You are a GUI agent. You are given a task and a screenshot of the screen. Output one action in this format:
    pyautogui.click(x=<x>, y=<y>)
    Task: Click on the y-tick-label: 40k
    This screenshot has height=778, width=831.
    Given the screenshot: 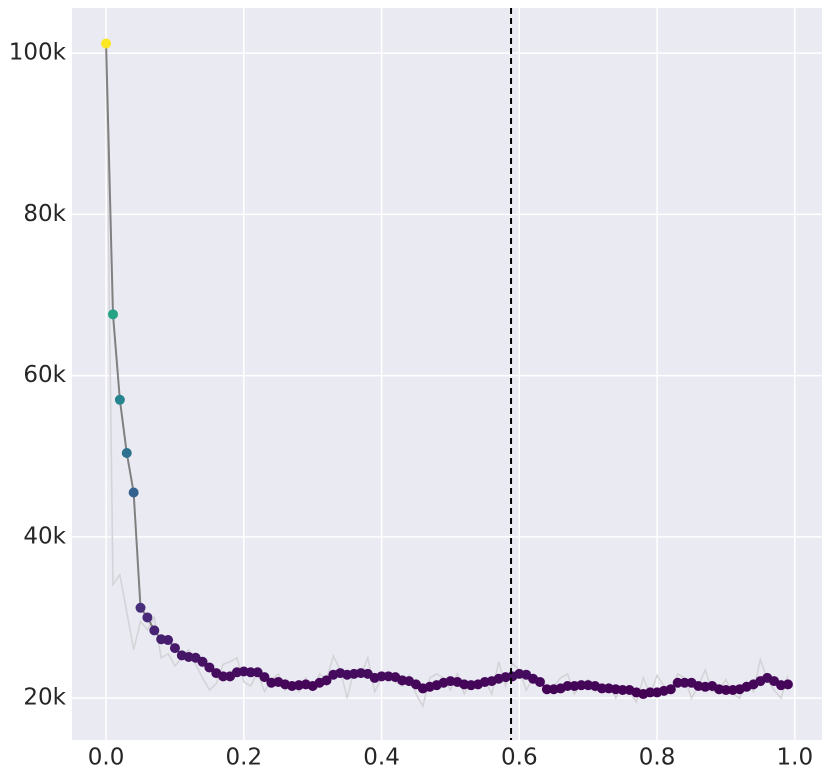 What is the action you would take?
    pyautogui.click(x=44, y=536)
    